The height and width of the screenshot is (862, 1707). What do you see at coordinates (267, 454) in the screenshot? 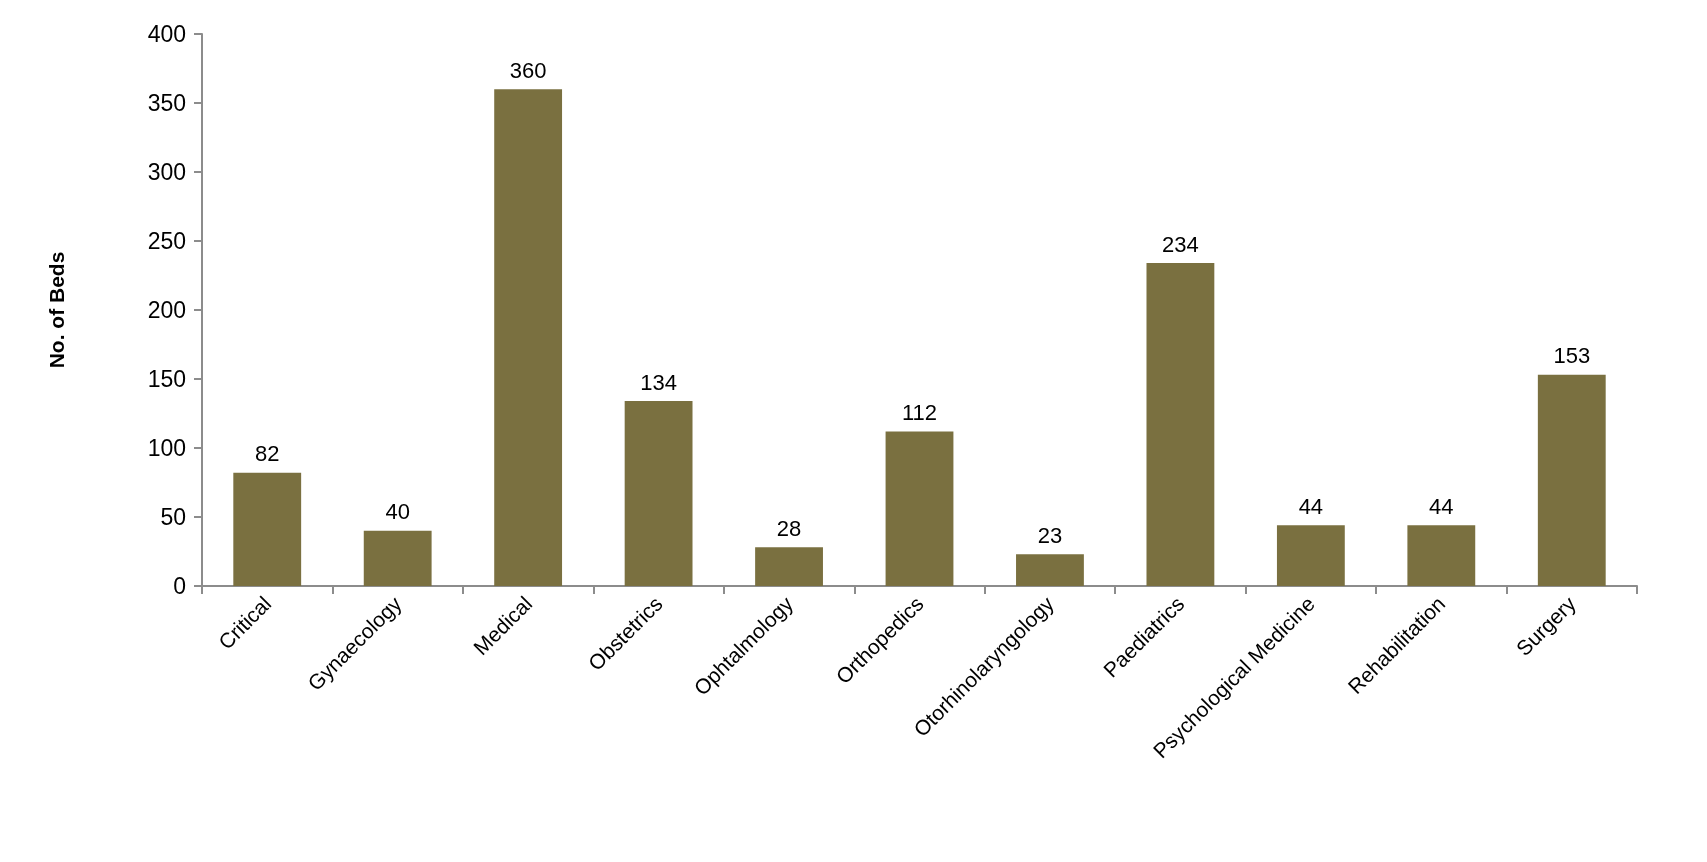
I see `data-label: 82` at bounding box center [267, 454].